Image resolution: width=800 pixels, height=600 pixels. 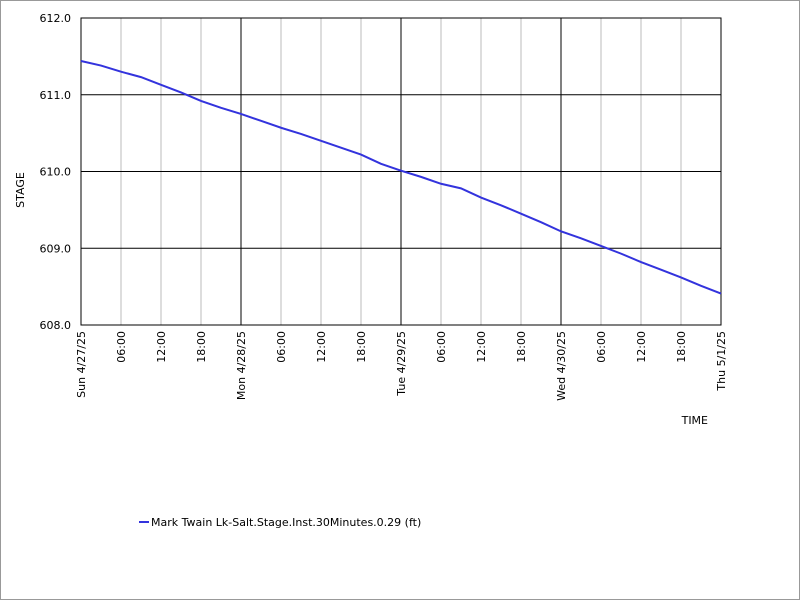 I want to click on x-tick-label: Tue 4/29/25, so click(x=401, y=364).